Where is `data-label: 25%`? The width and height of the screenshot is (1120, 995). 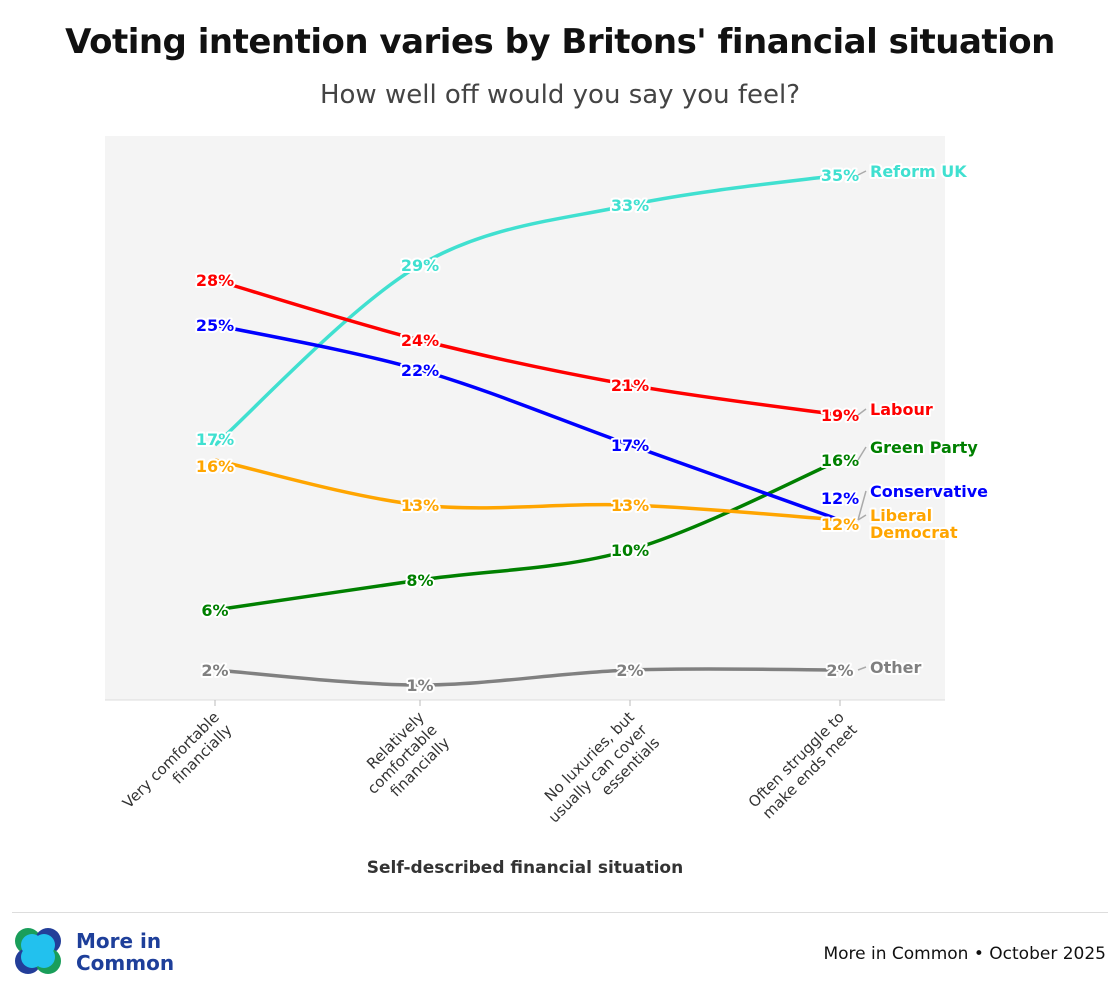
data-label: 25% is located at coordinates (215, 325).